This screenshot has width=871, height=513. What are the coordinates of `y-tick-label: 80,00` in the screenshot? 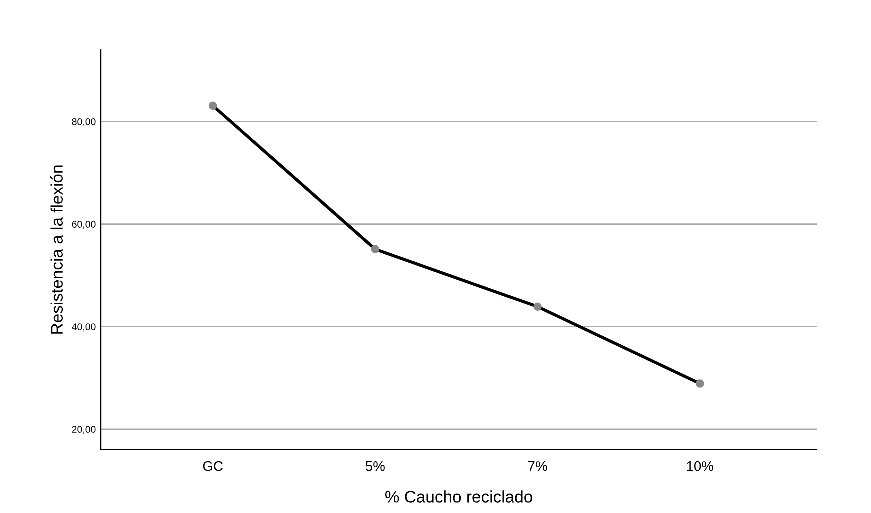 It's located at (84, 122).